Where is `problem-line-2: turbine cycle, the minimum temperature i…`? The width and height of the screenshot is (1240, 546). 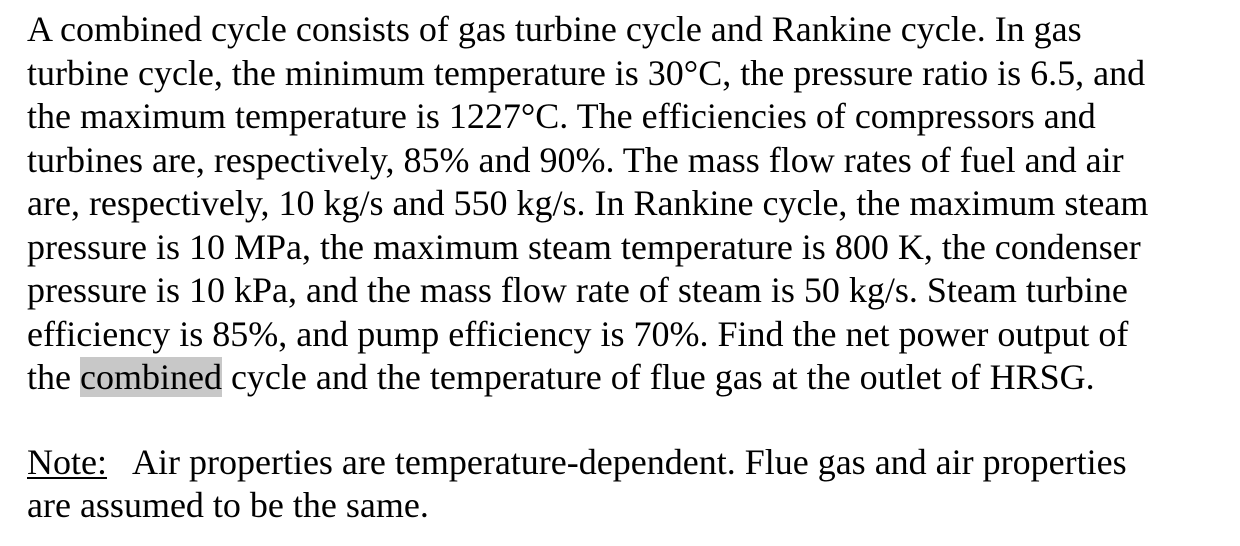 problem-line-2: turbine cycle, the minimum temperature i… is located at coordinates (586, 72).